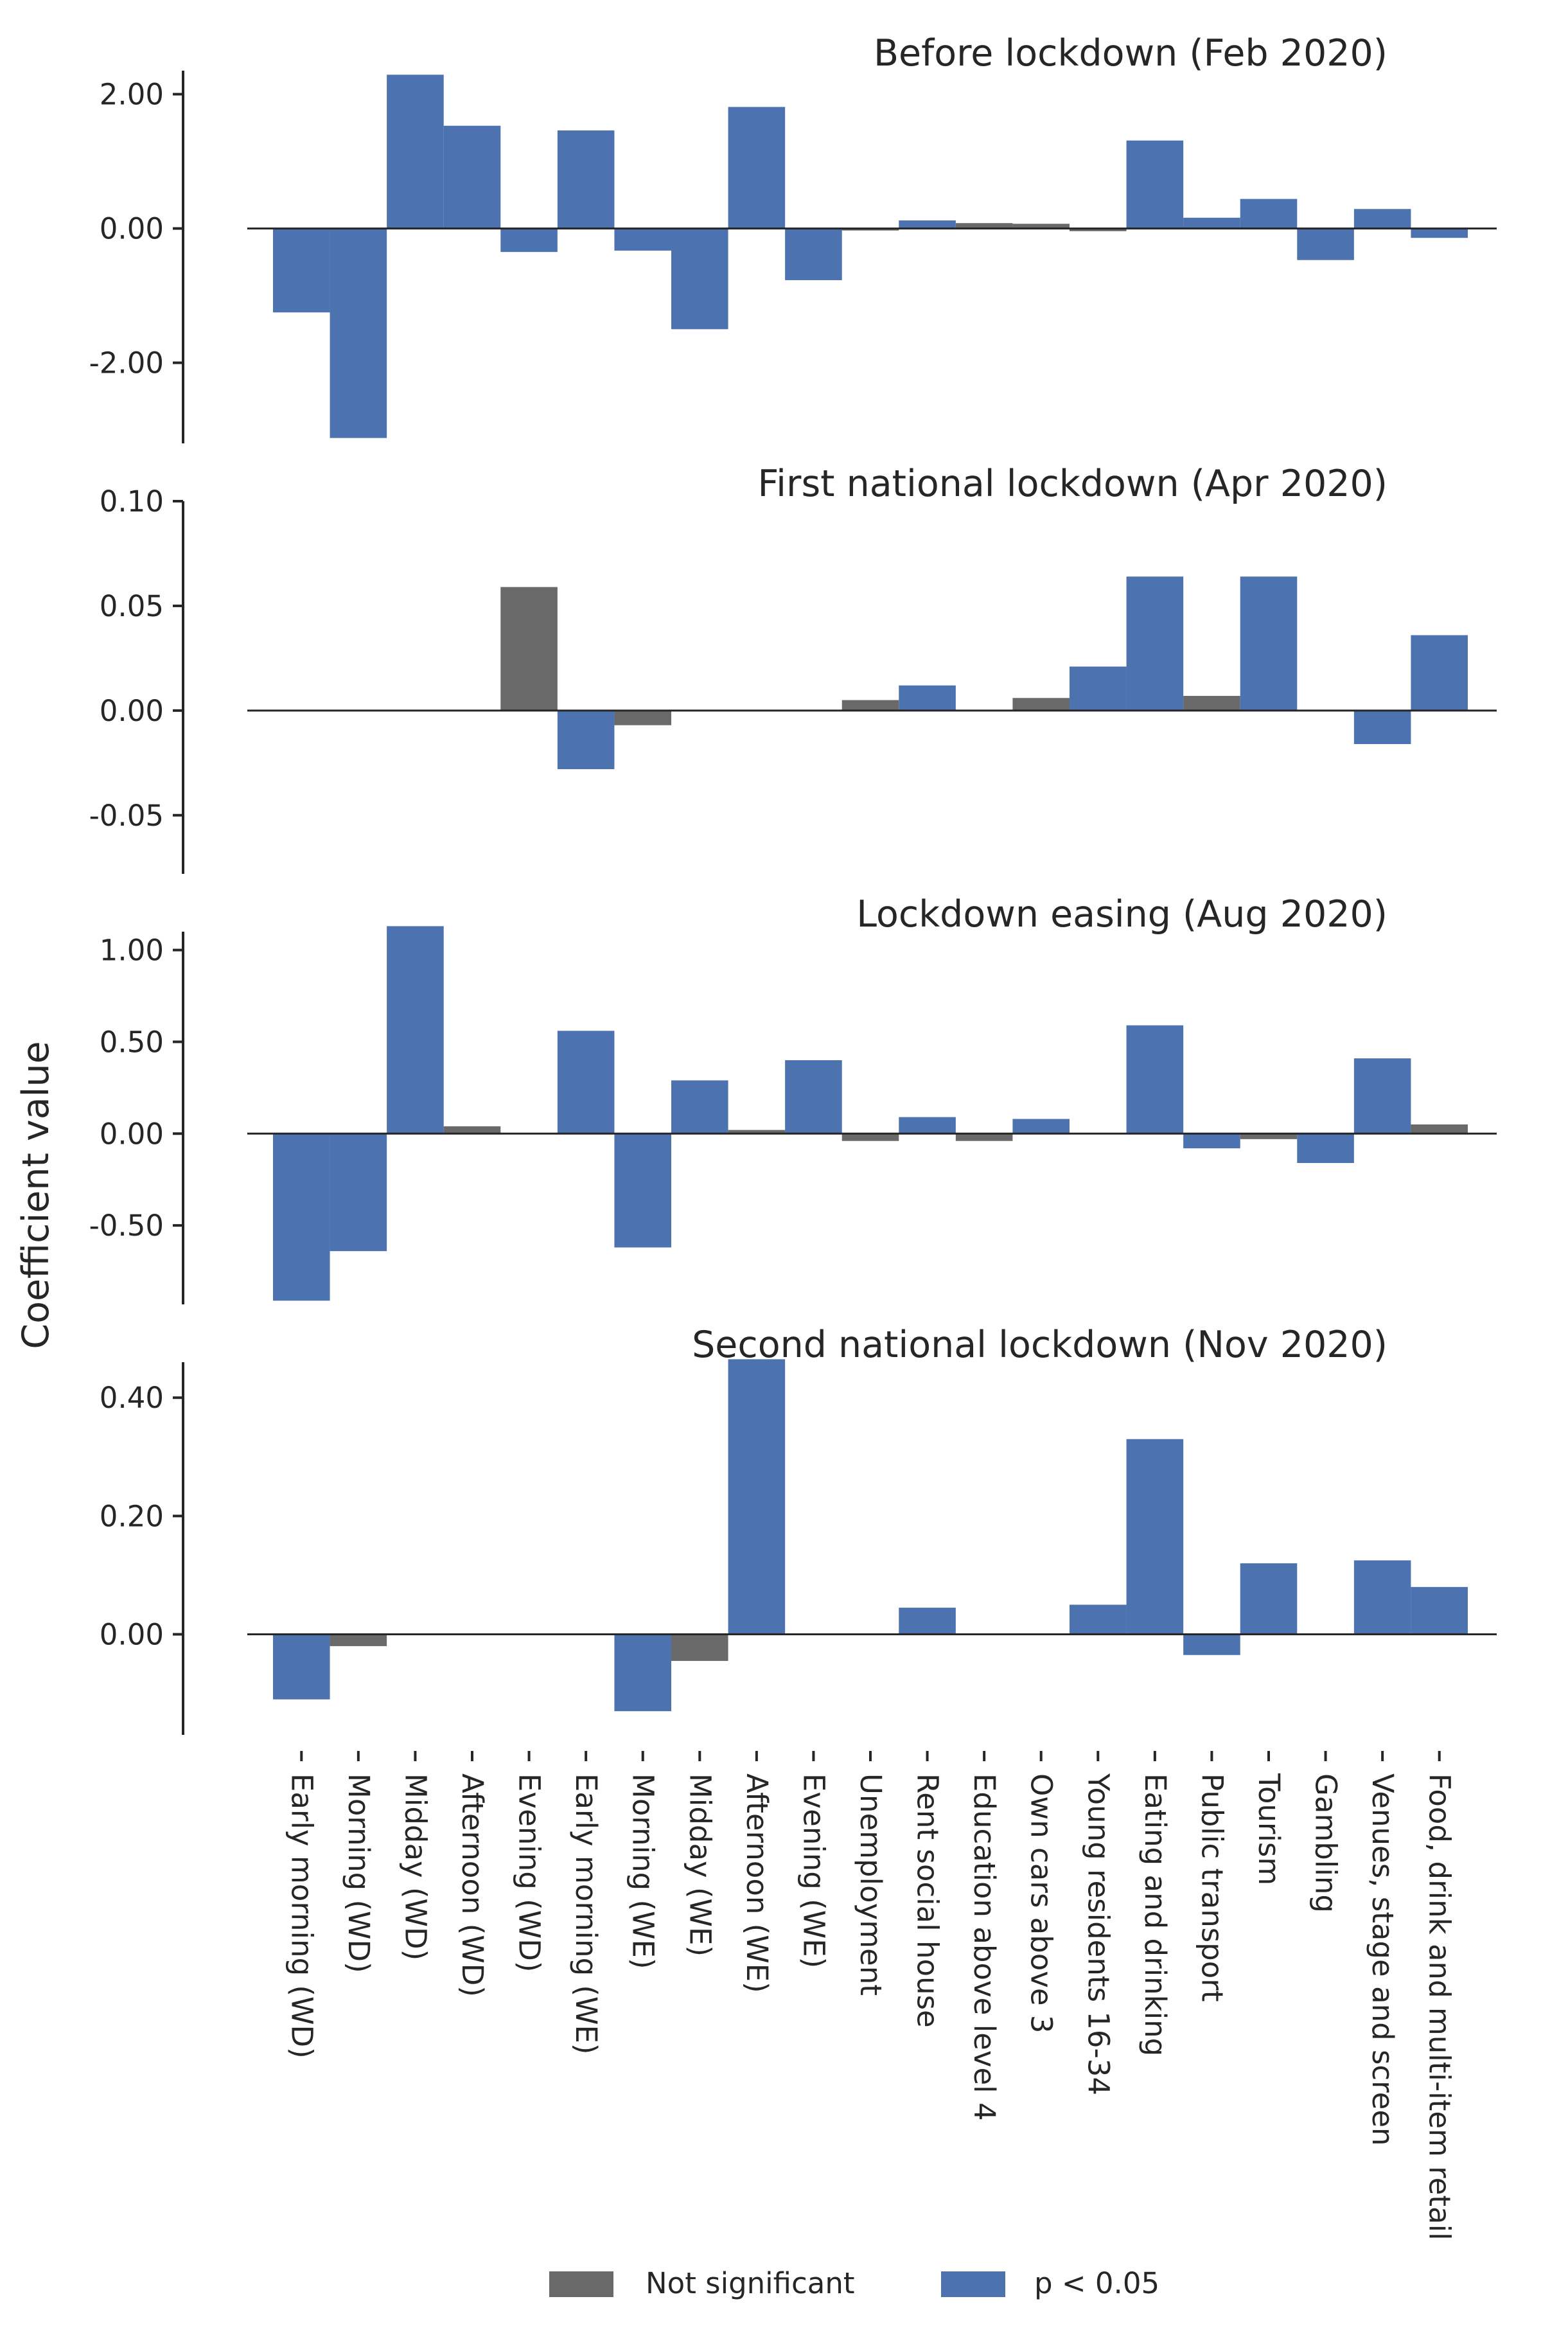 This screenshot has height=2335, width=1568. What do you see at coordinates (132, 95) in the screenshot?
I see `y-tick-label: 2.00` at bounding box center [132, 95].